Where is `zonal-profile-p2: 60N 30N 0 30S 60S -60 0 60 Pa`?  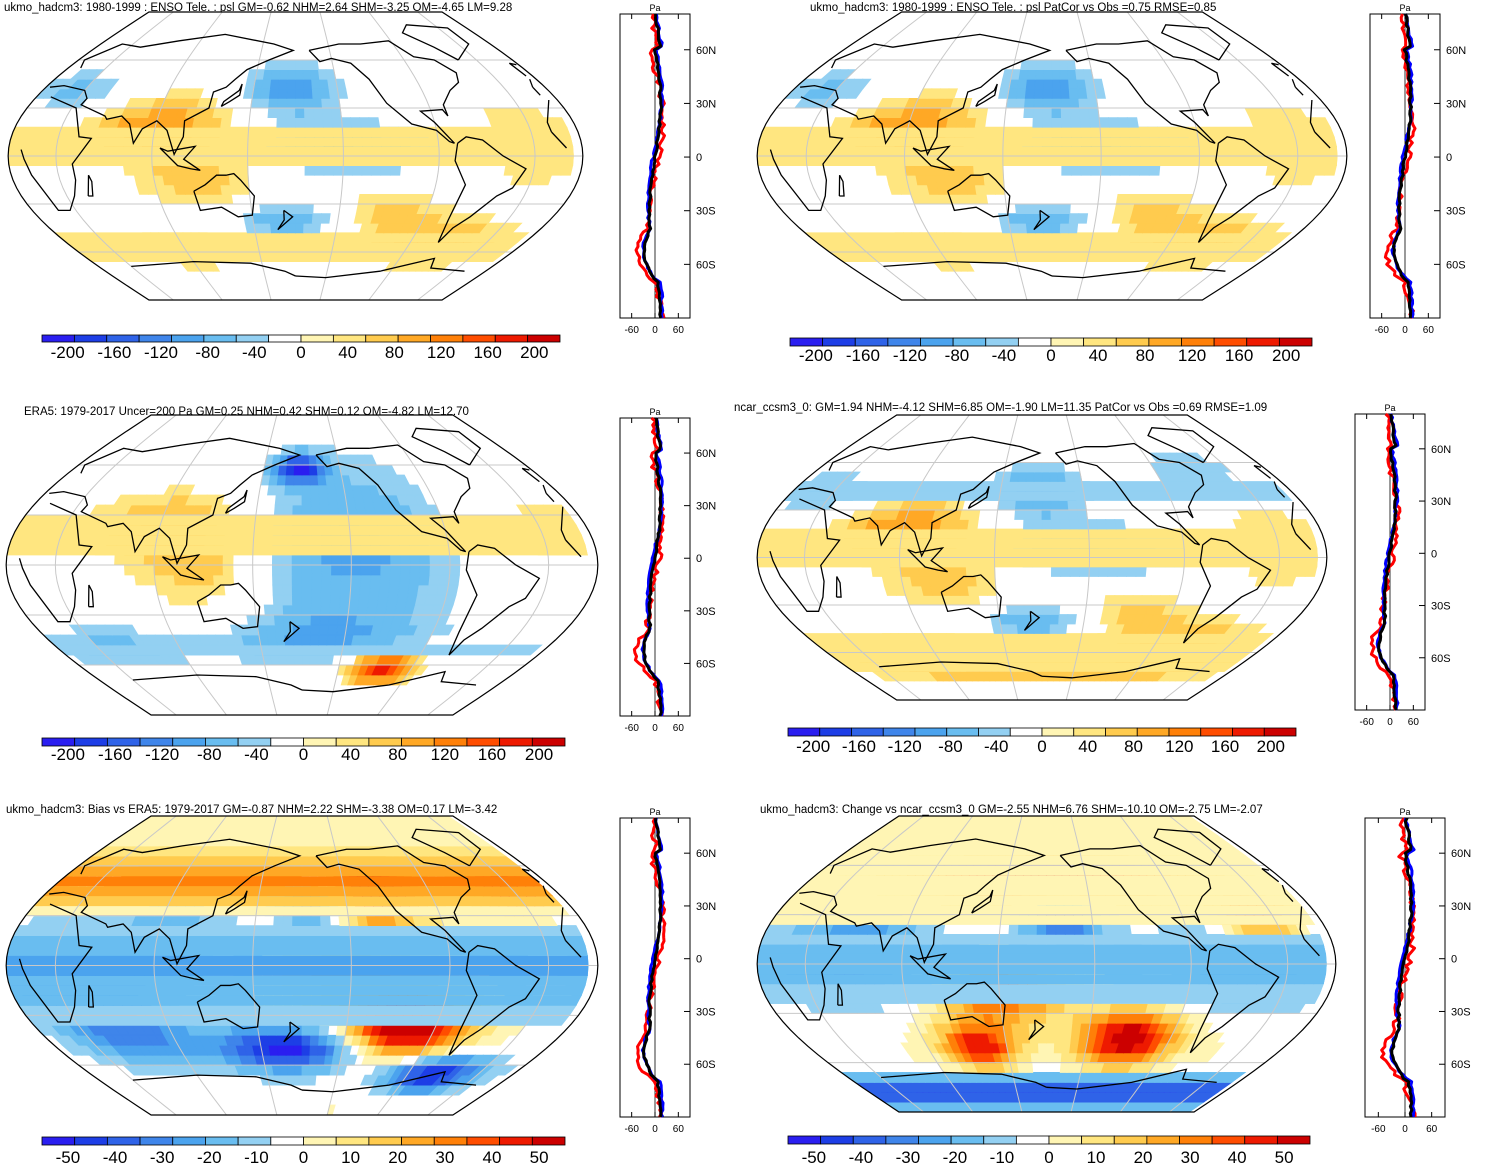 zonal-profile-p2: 60N 30N 0 30S 60S -60 0 60 Pa is located at coordinates (1417, 169).